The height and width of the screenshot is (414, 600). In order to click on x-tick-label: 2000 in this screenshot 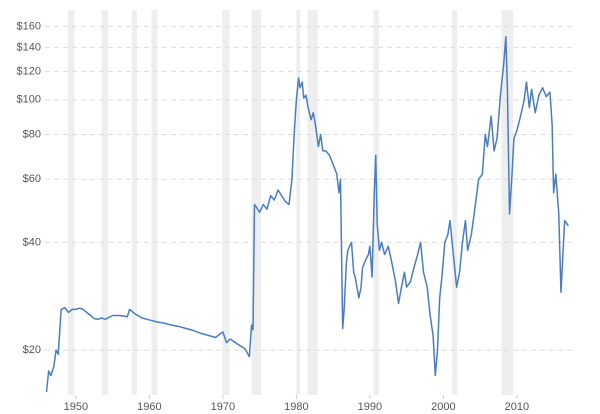, I will do `click(443, 407)`.